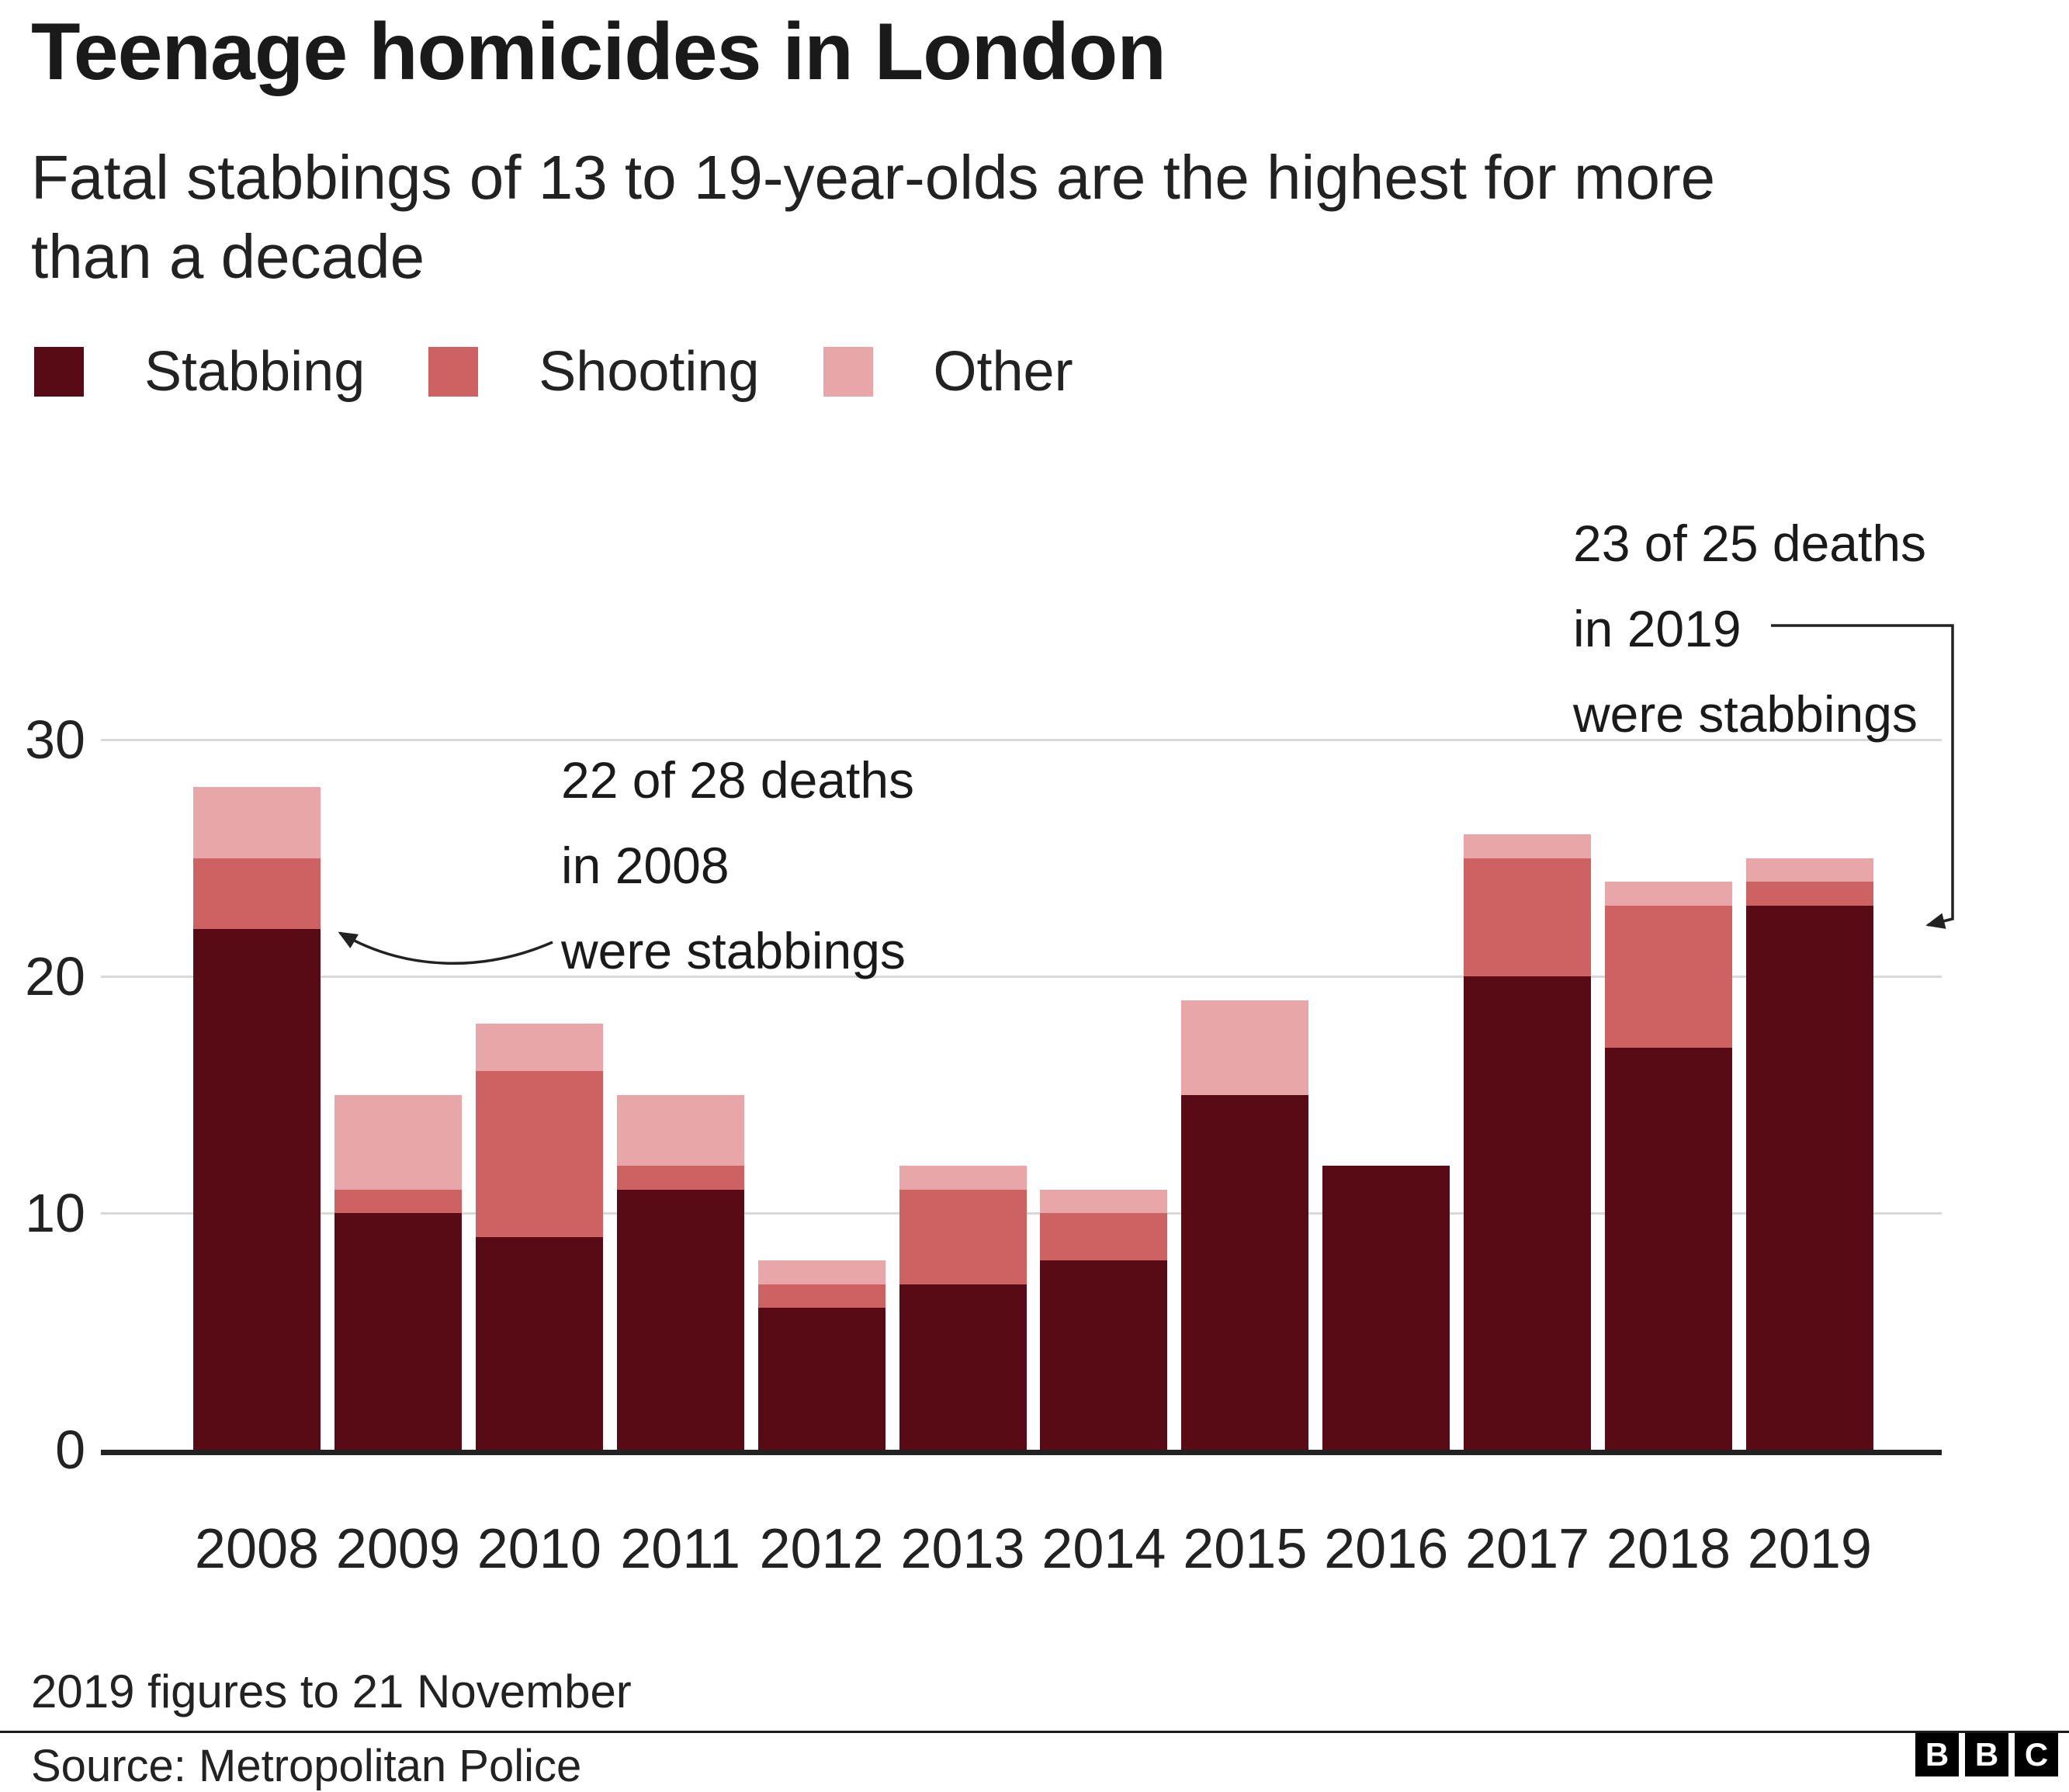 Image resolution: width=2069 pixels, height=1792 pixels. Describe the element at coordinates (1668, 894) in the screenshot. I see `bar-segment-2018-other` at that location.